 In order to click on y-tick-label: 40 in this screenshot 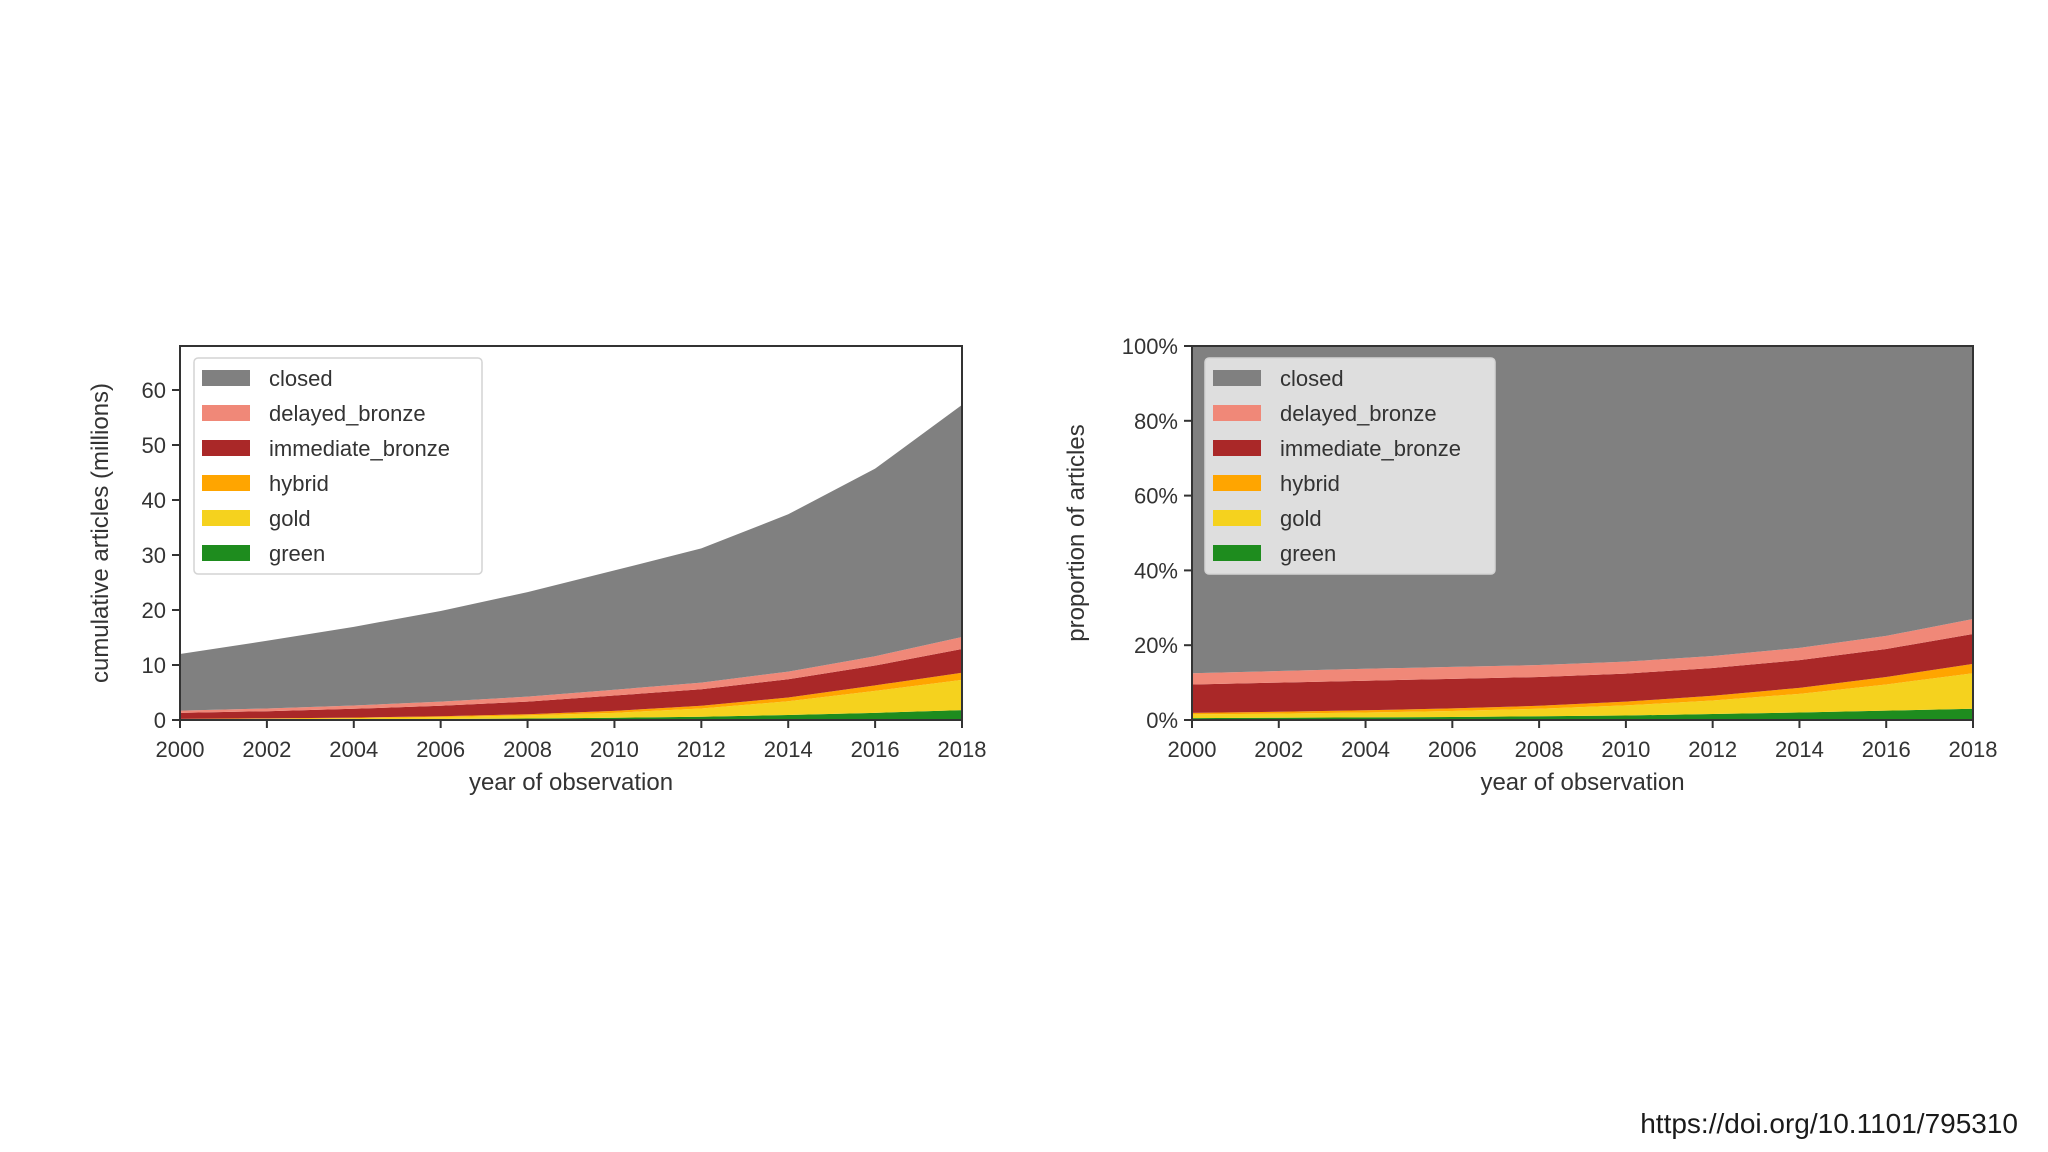, I will do `click(154, 500)`.